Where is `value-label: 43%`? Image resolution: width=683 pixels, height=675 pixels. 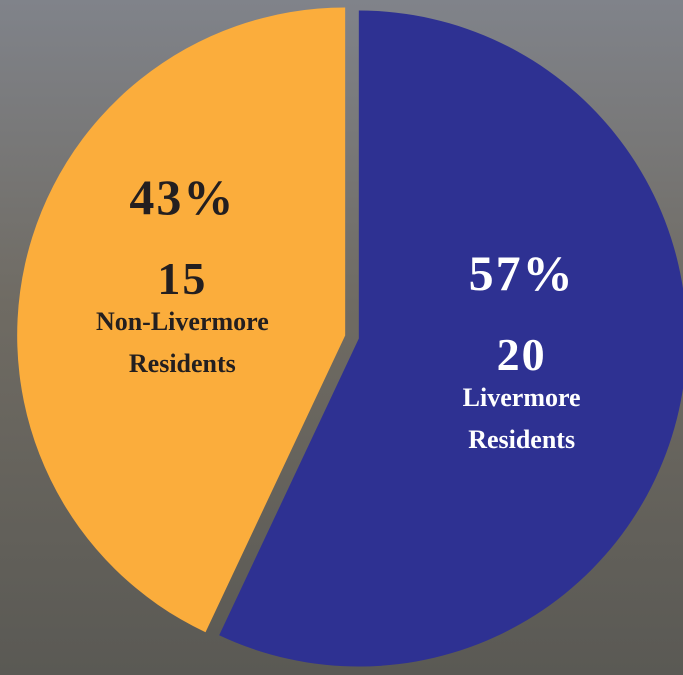 value-label: 43% is located at coordinates (182, 197).